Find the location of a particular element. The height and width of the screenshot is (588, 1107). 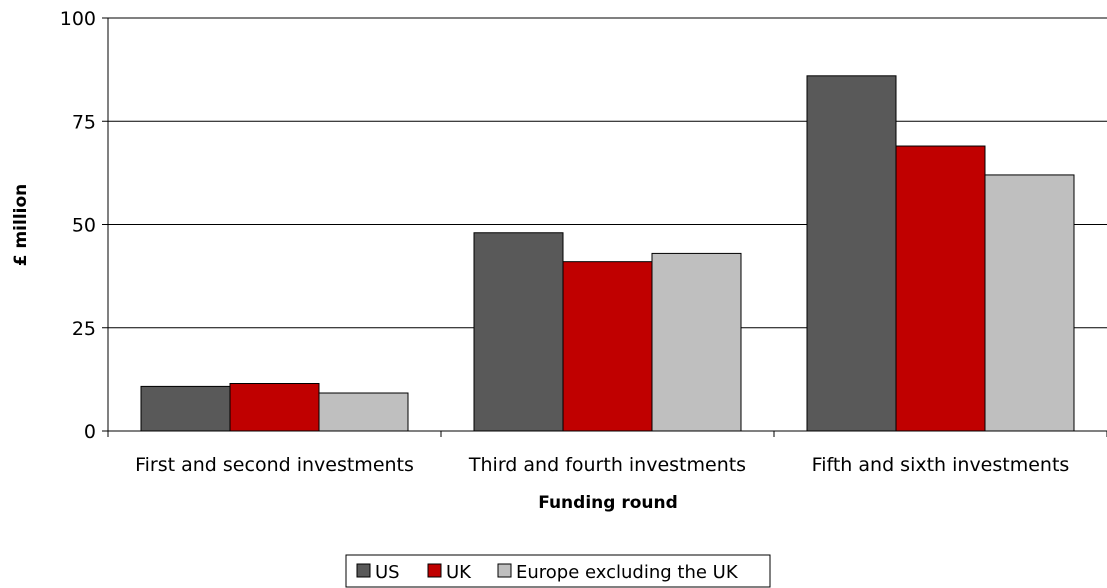

legend-box is located at coordinates (558, 571).